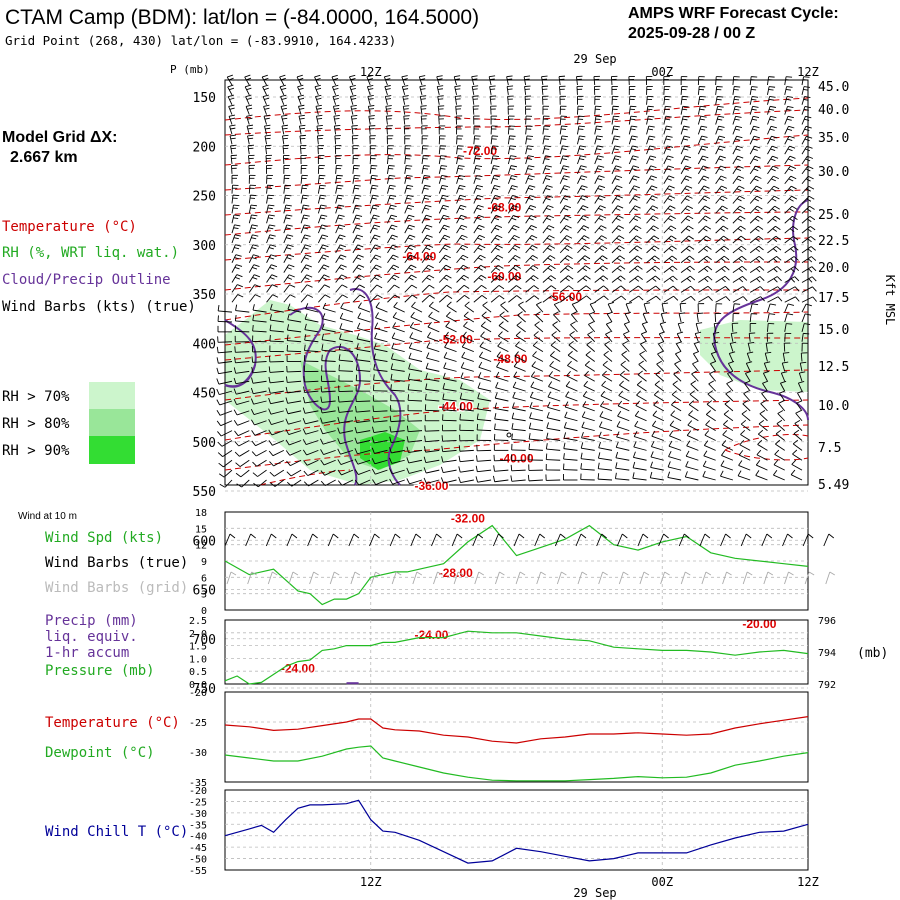 This screenshot has height=900, width=900. I want to click on isotherm-label: -24.00, so click(431, 635).